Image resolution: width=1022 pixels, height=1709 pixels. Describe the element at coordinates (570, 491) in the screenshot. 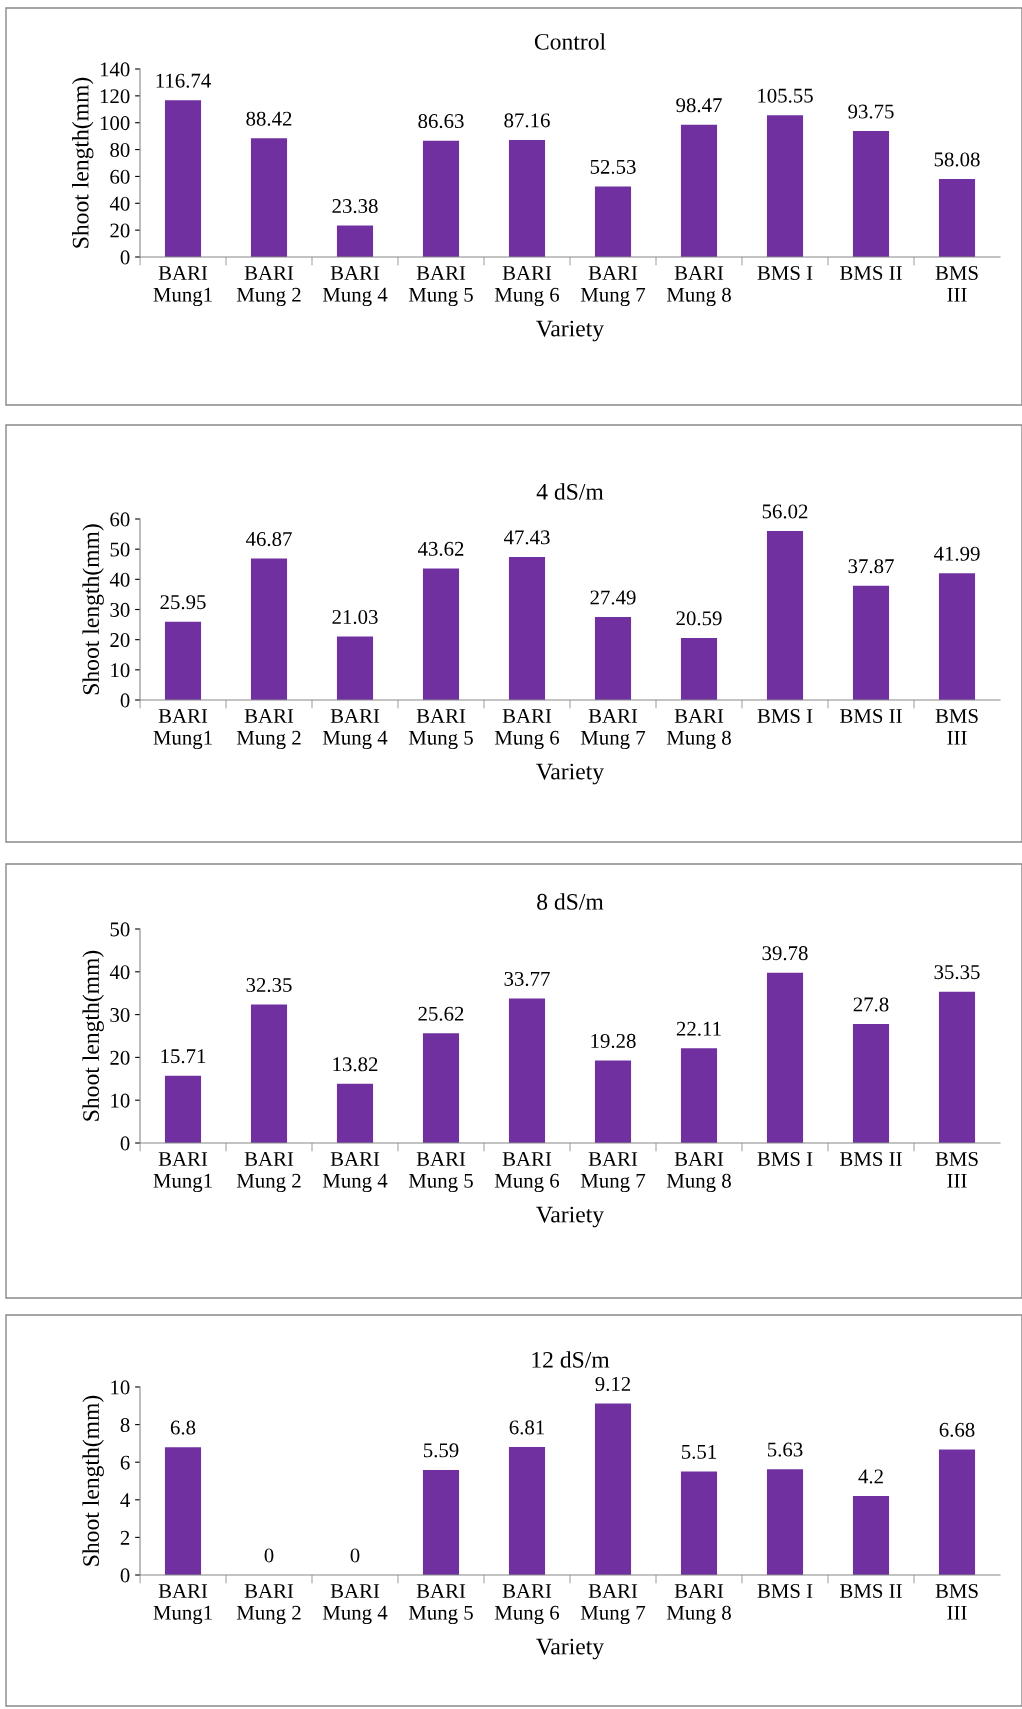

I see `chart-title: 4 dS/m` at that location.